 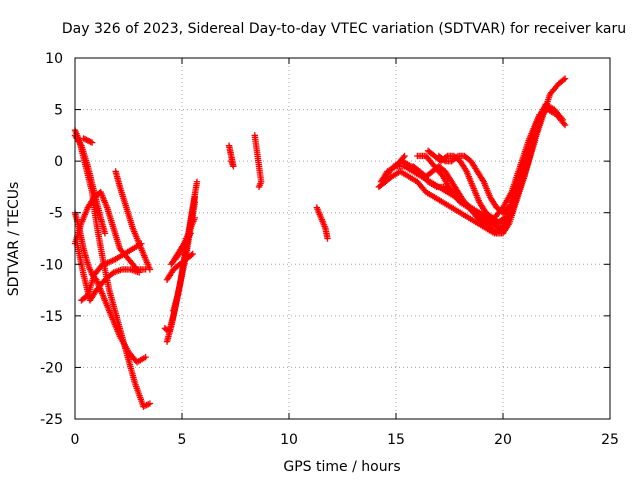 I want to click on y-tick-labels: -25 -20 -15 -10 -5 0 5 10, so click(x=51, y=239).